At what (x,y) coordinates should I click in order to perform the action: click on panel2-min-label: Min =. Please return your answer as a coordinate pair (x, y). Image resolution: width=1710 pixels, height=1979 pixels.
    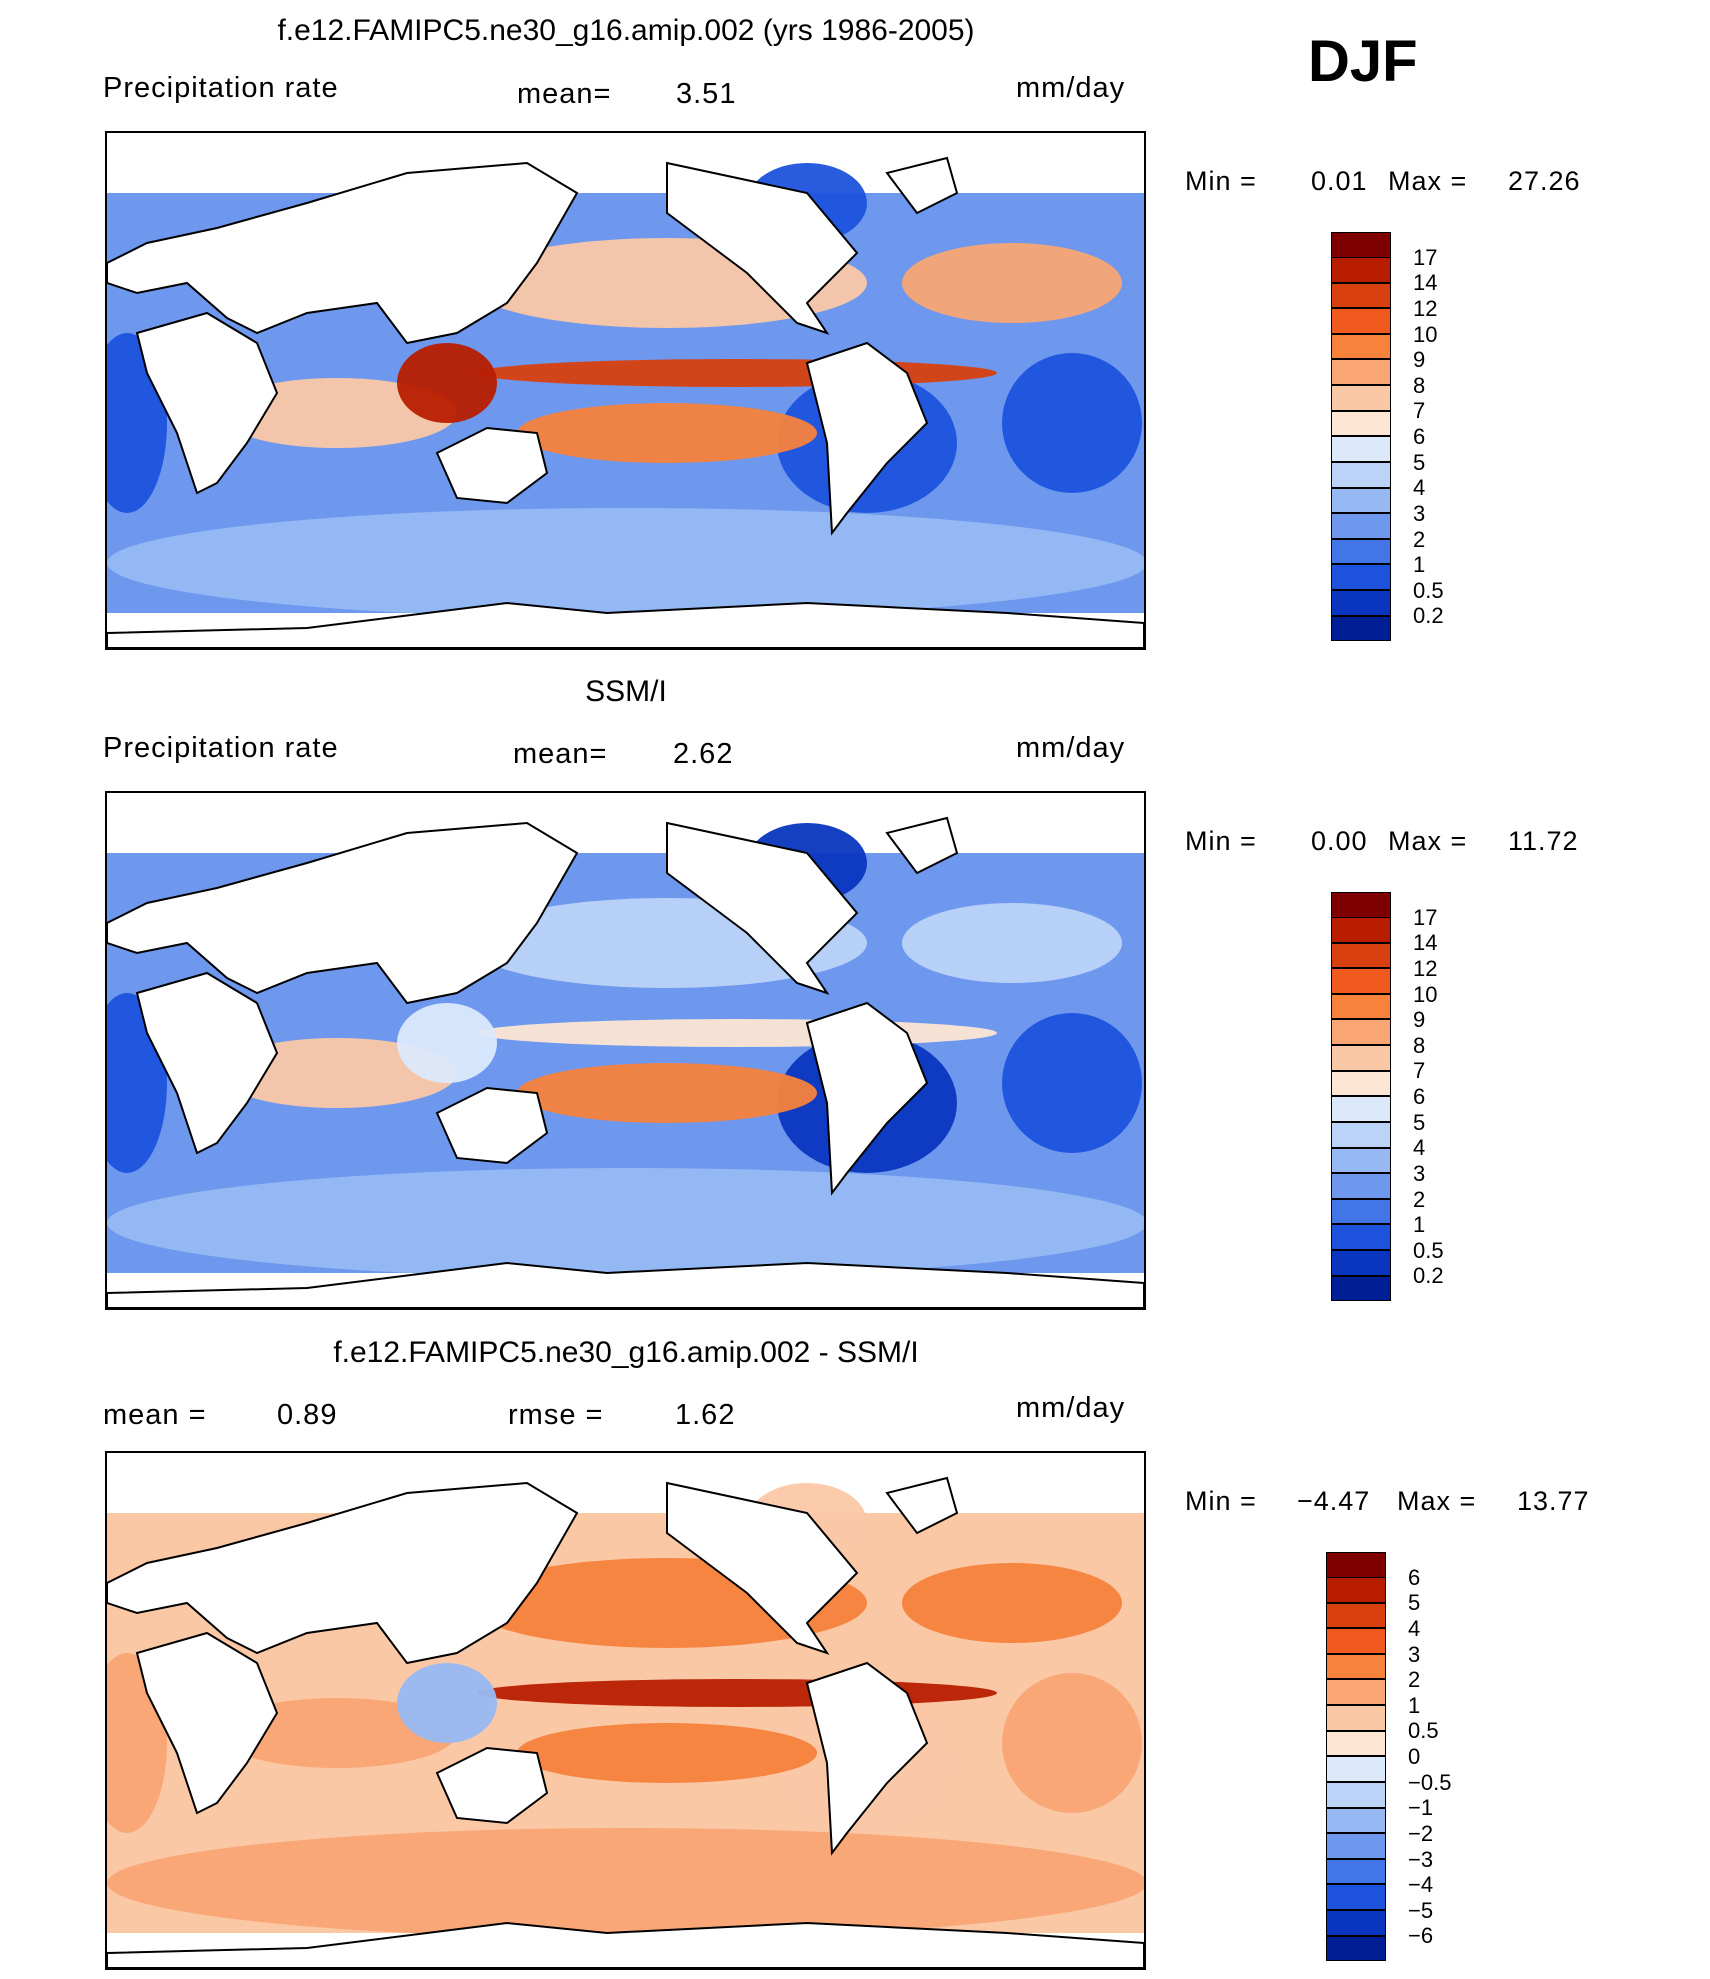
    Looking at the image, I should click on (1221, 841).